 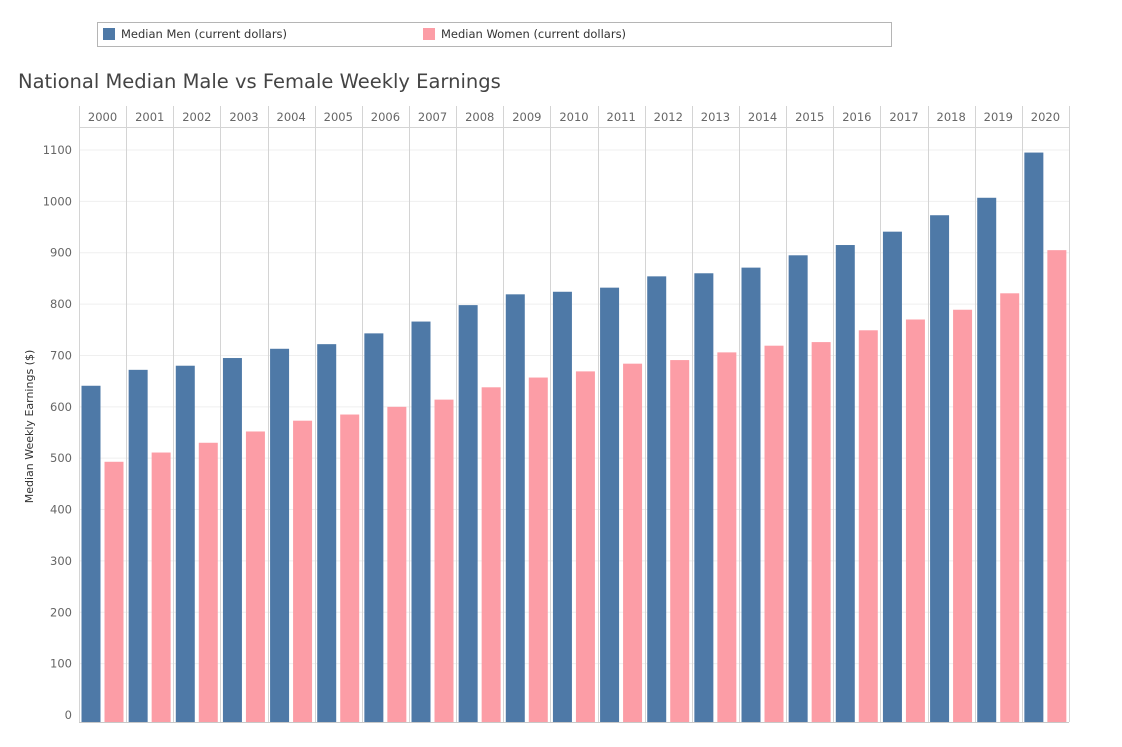 I want to click on bar-men-2002, so click(x=185, y=543).